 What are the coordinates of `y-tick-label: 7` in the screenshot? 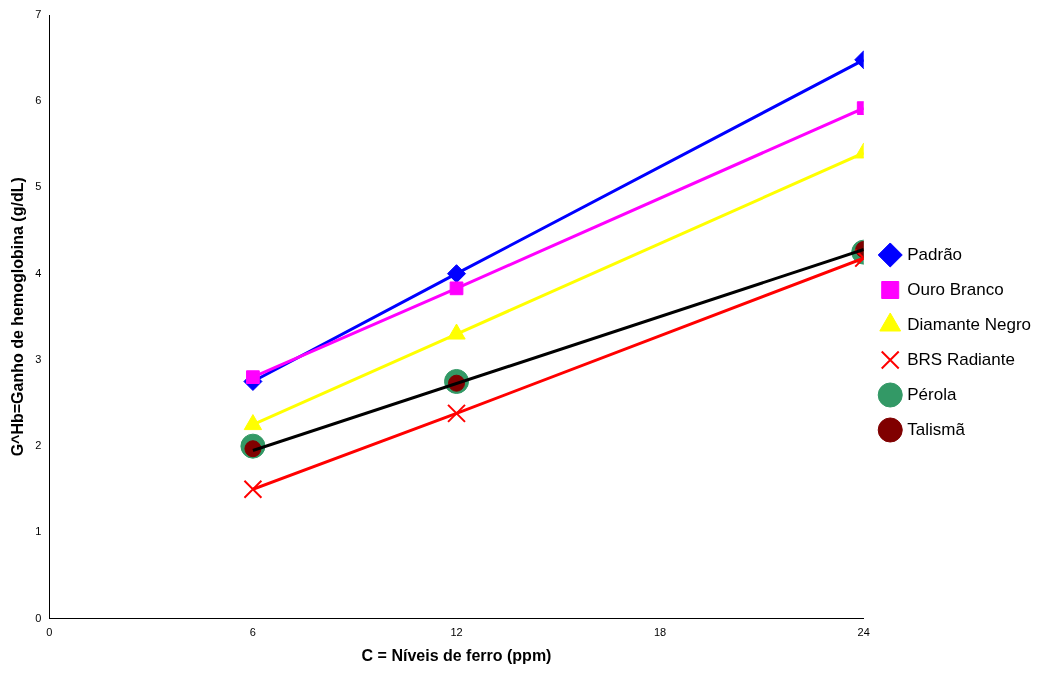 It's located at (38, 14).